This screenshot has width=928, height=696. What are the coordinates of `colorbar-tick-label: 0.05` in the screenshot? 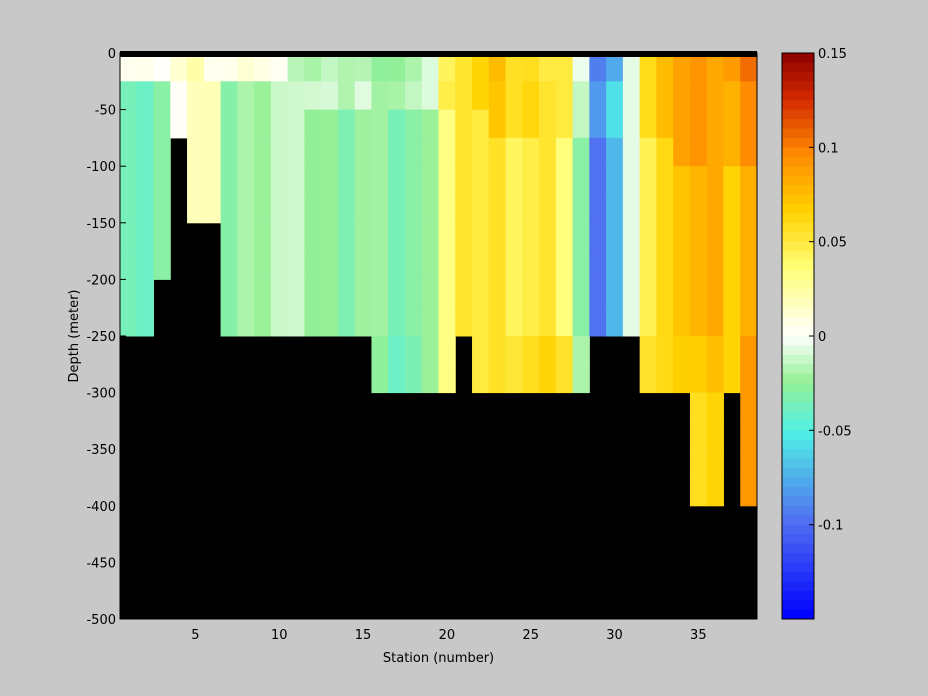 It's located at (832, 243).